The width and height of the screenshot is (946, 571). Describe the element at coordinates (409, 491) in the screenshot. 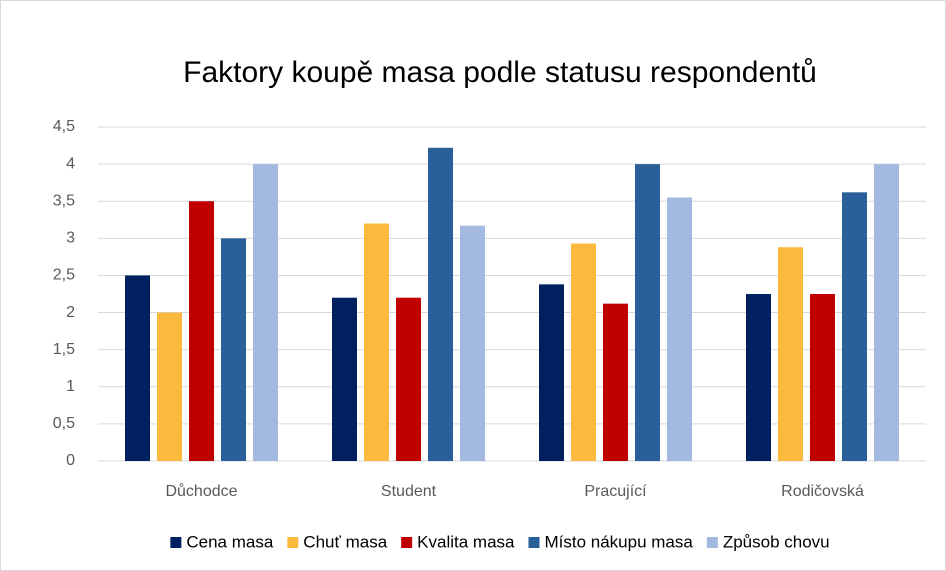

I see `x-tick-label: Student` at that location.